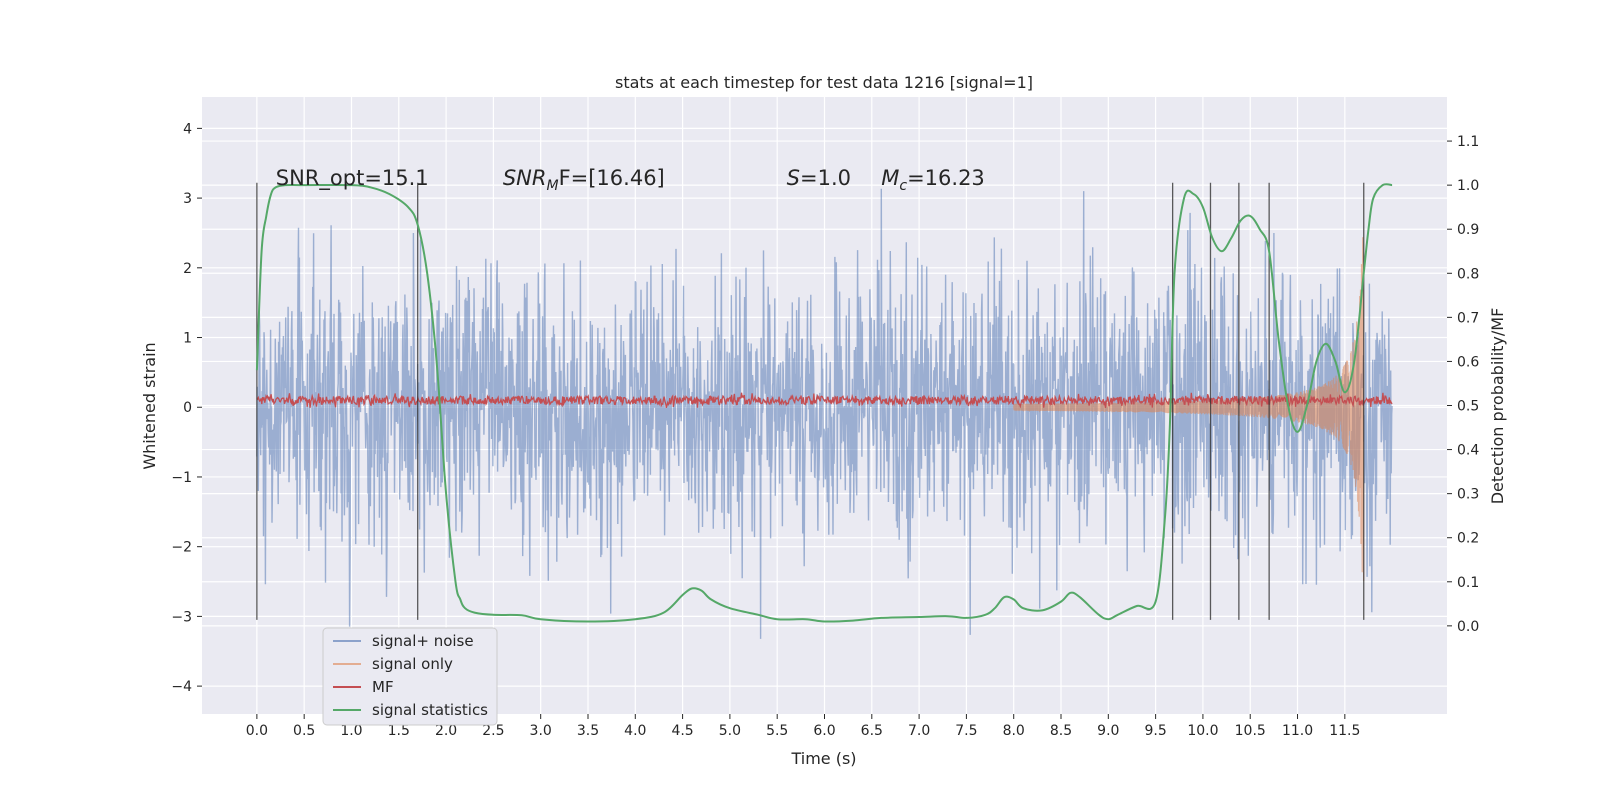 The height and width of the screenshot is (800, 1600). I want to click on annotation-text: S=1.0, so click(819, 178).